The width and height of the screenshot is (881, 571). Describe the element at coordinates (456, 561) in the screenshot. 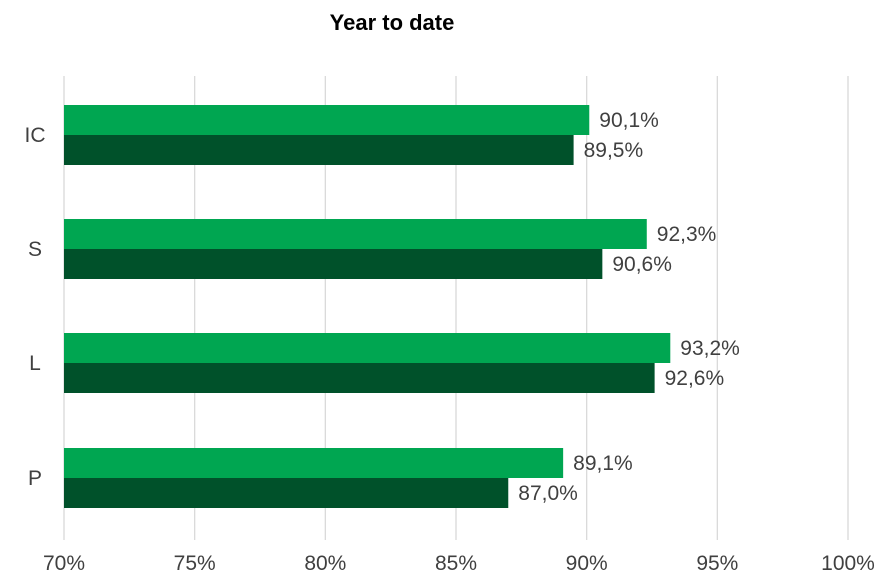

I see `x-tick-label: 85%` at that location.